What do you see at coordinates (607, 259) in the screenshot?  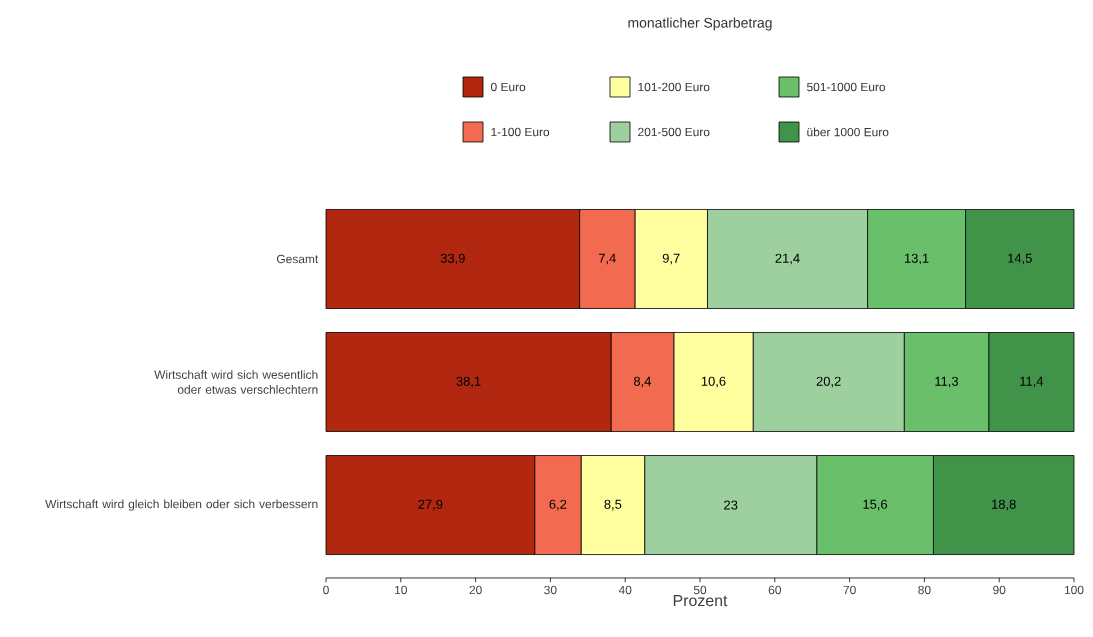 I see `data-label: 7,4` at bounding box center [607, 259].